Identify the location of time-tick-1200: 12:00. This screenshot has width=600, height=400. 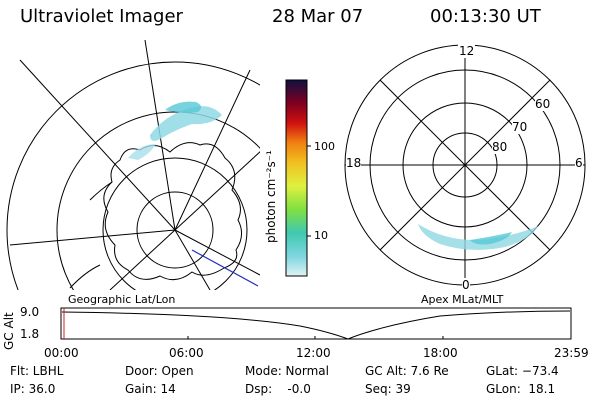
(313, 353).